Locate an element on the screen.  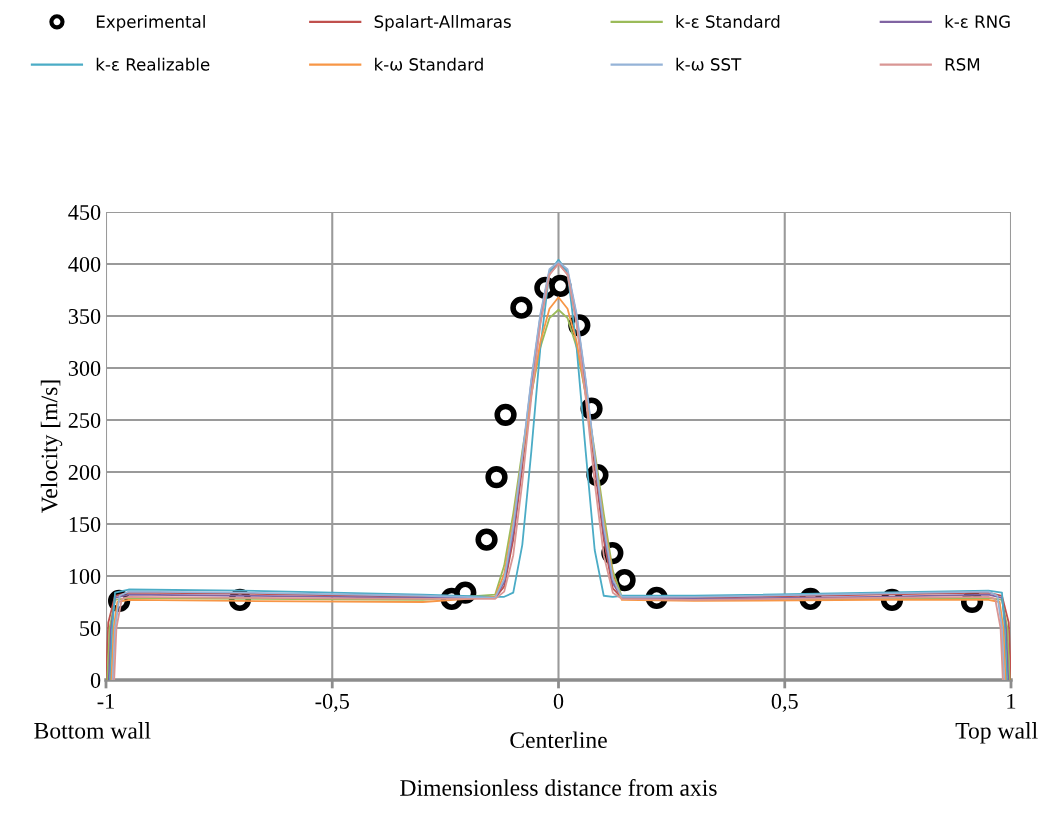
text: Bottom wall is located at coordinates (92, 730).